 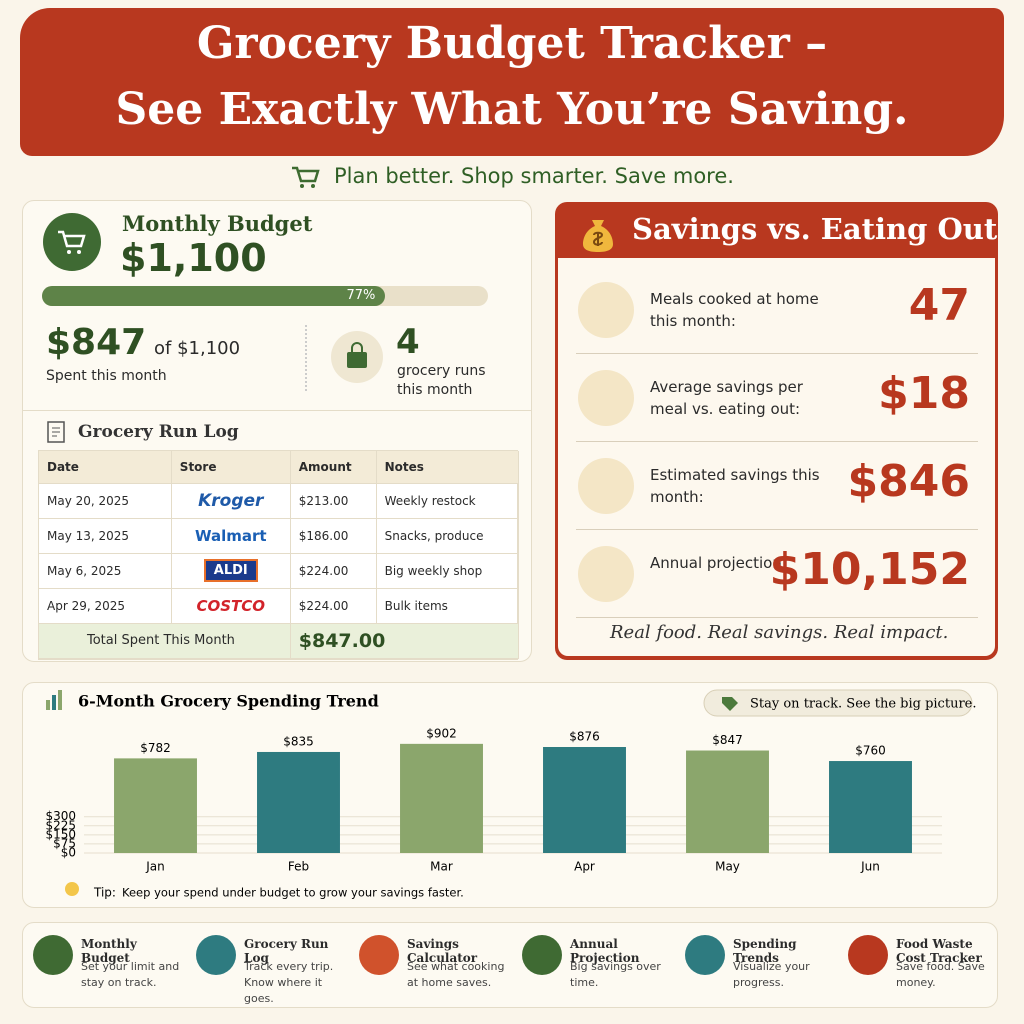 I want to click on store-logo: COSTCO, so click(x=231, y=605).